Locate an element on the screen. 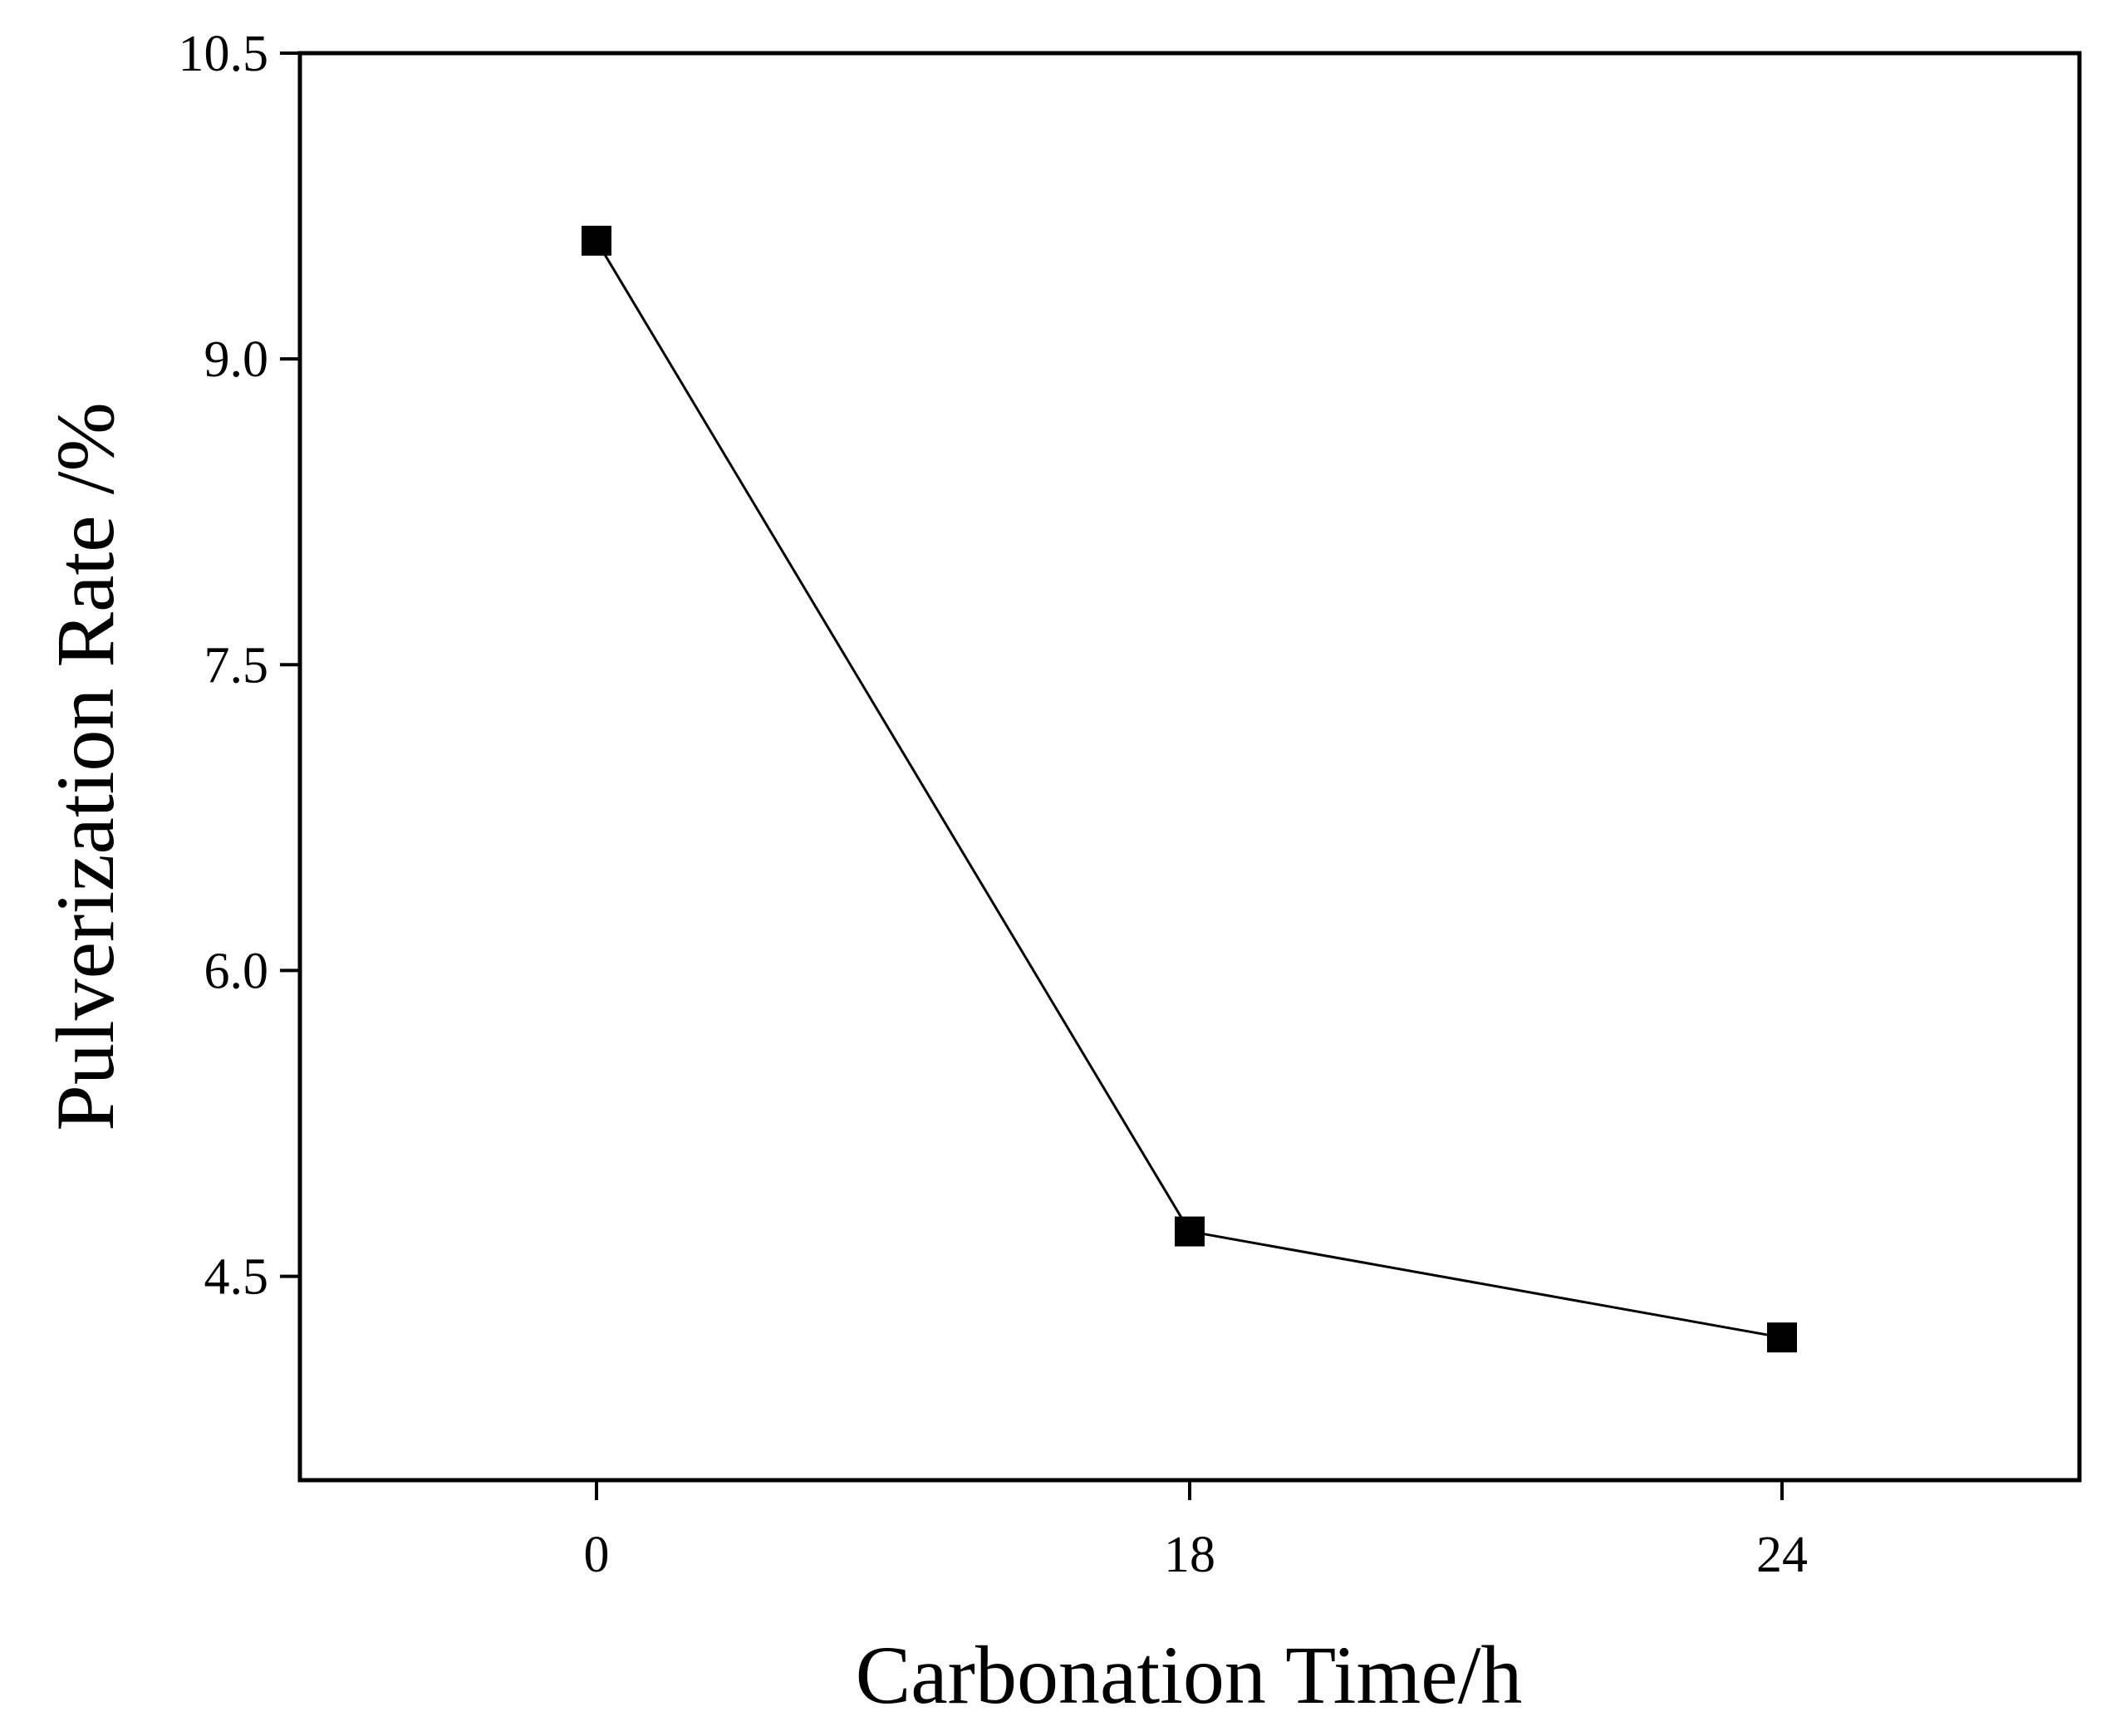  x-tick-label: 0 is located at coordinates (597, 1555).